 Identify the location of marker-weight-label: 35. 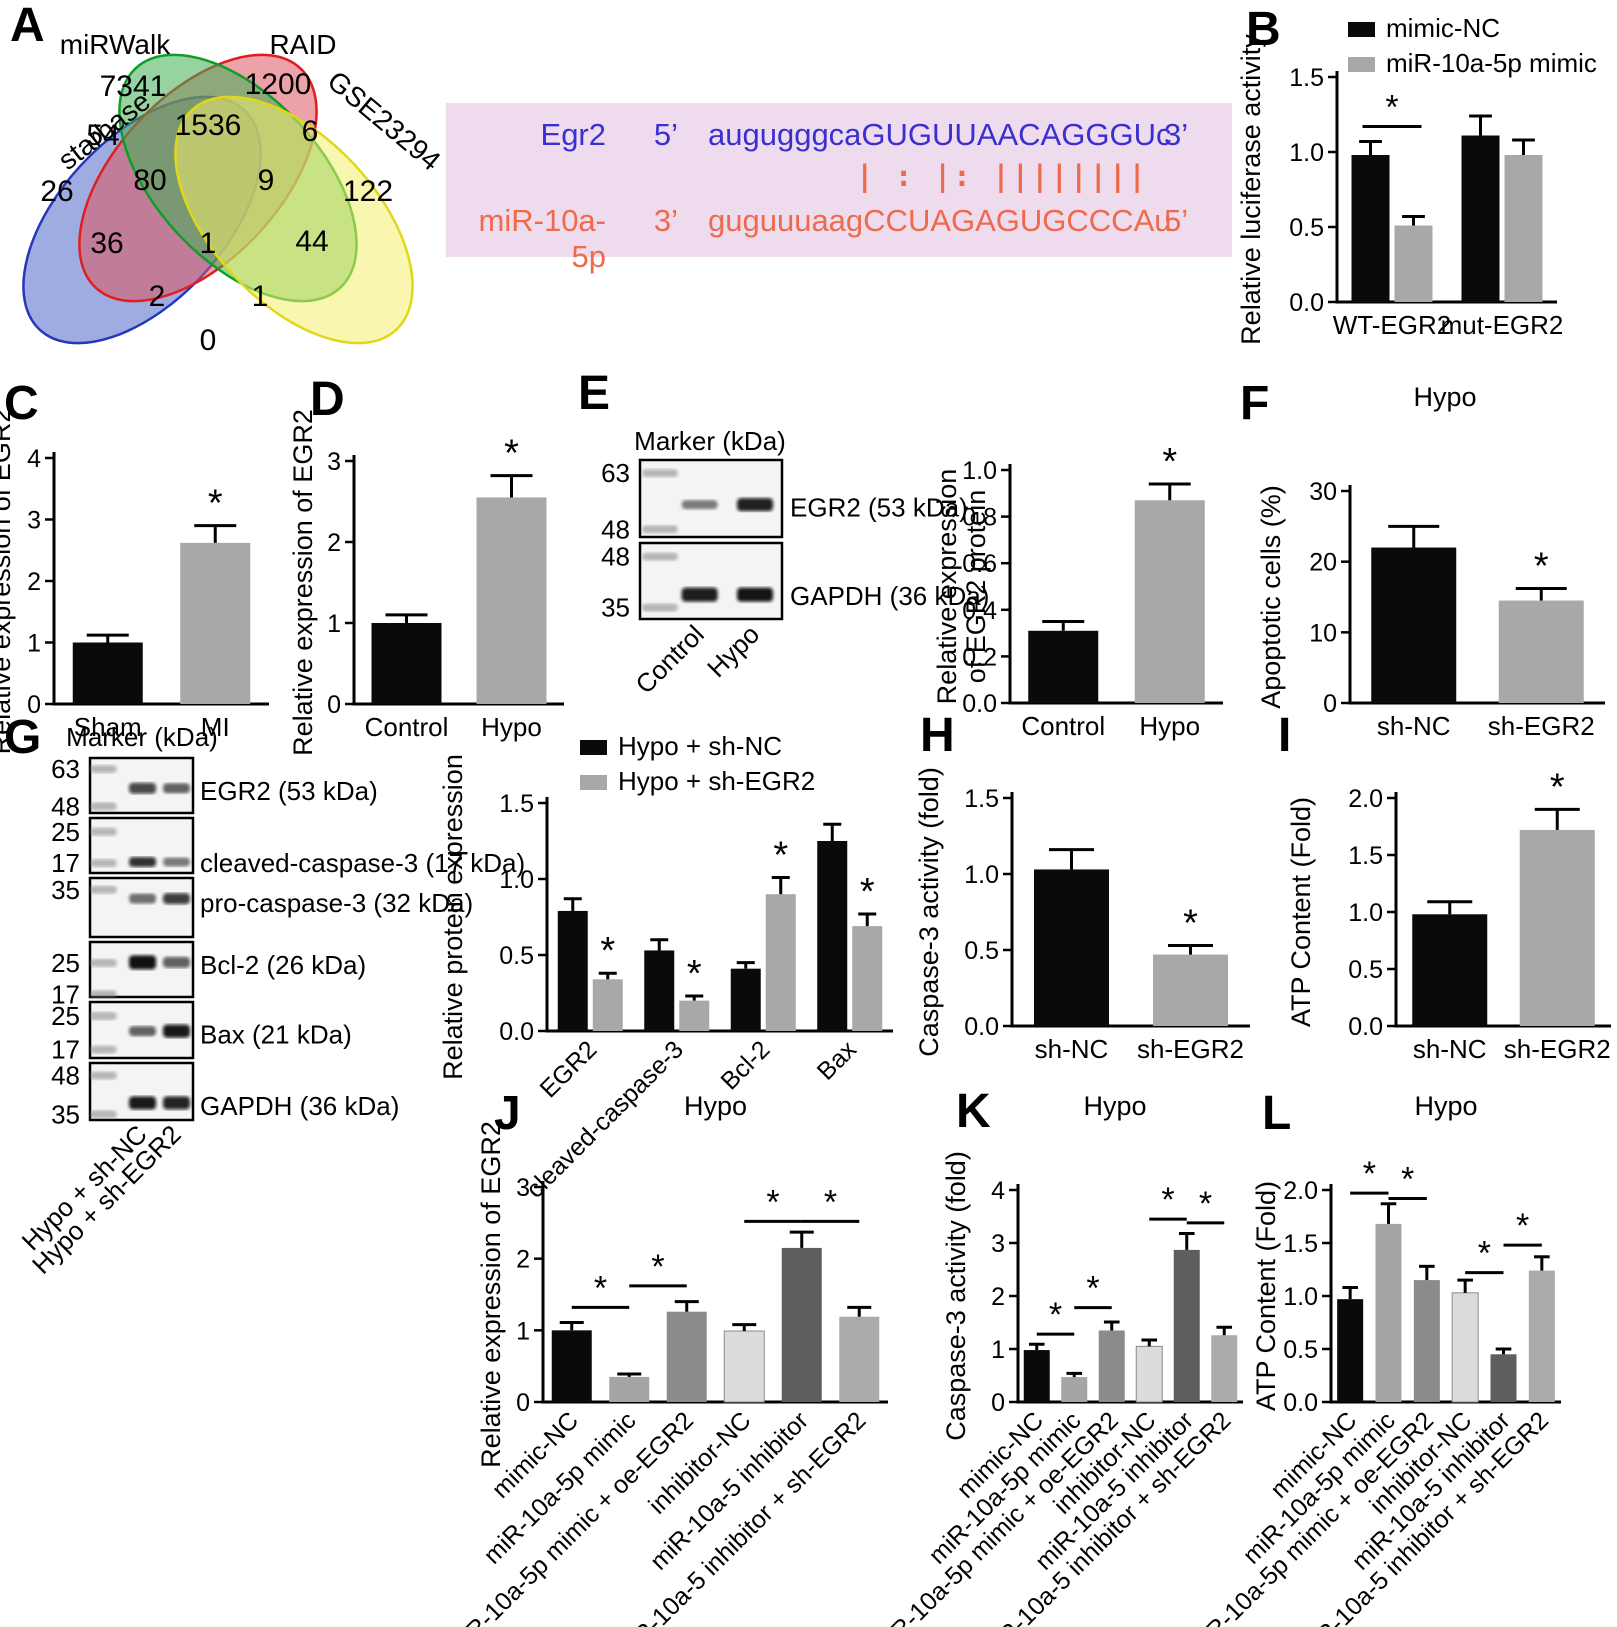
(65, 890).